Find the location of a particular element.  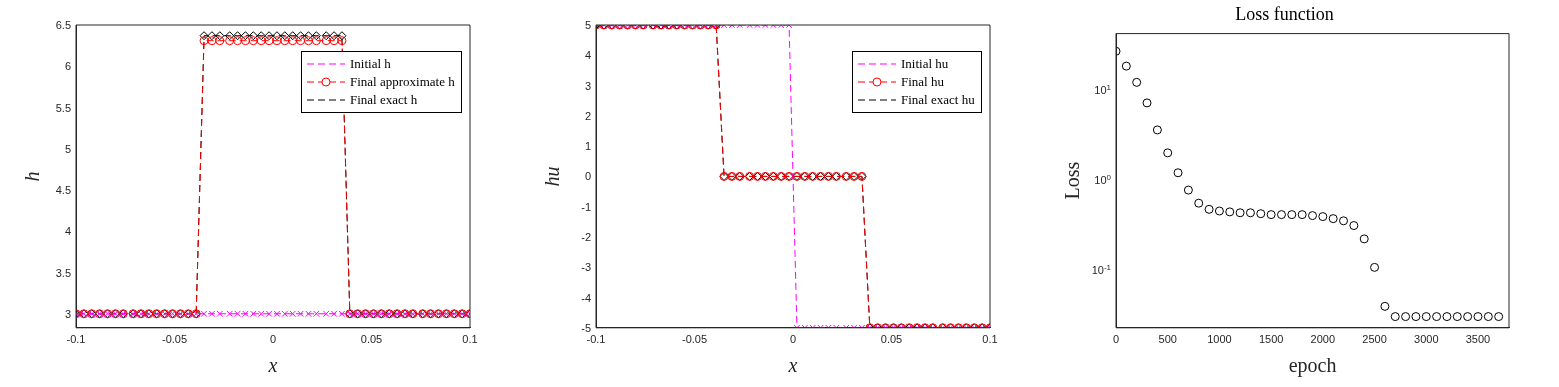

x-tick-label: 1000 is located at coordinates (1219, 339).